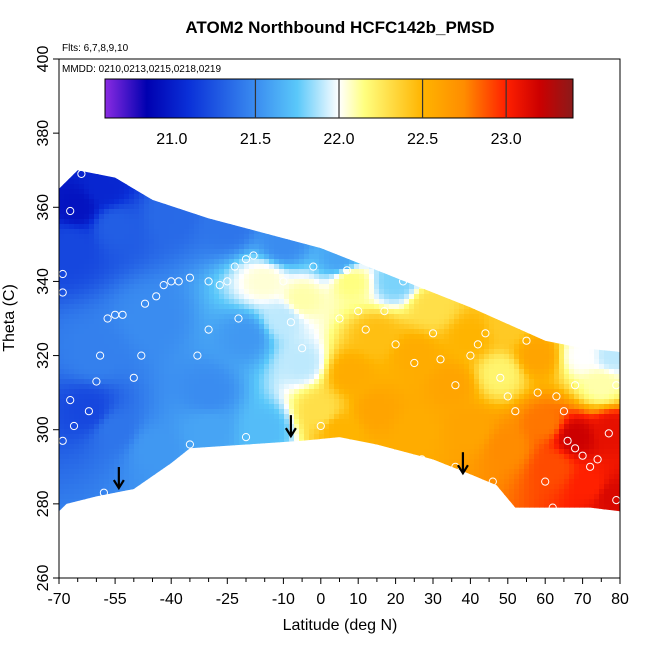 This screenshot has height=650, width=650. I want to click on x-tick-label: 30, so click(433, 599).